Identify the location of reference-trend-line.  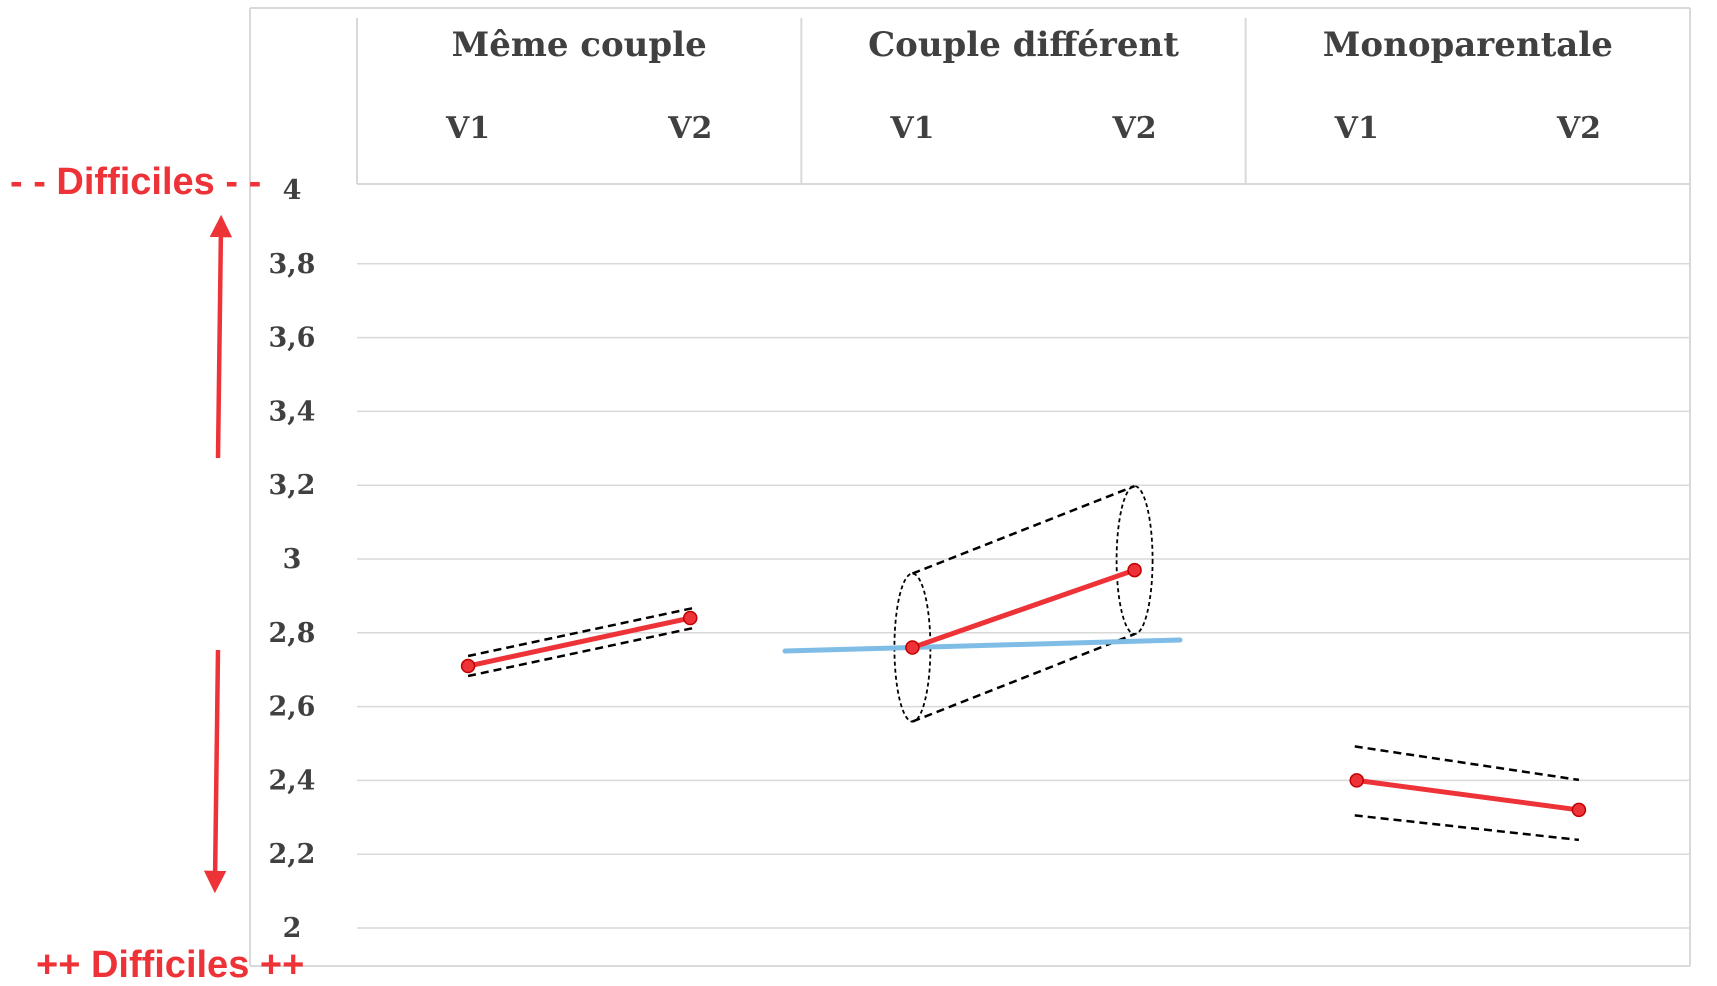
(982, 645).